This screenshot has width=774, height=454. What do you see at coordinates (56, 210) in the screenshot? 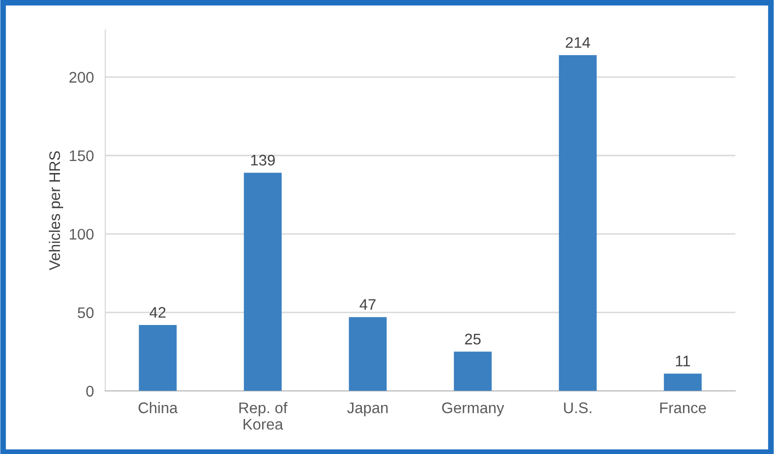
I see `y-axis-title: Vehicles per HRS` at bounding box center [56, 210].